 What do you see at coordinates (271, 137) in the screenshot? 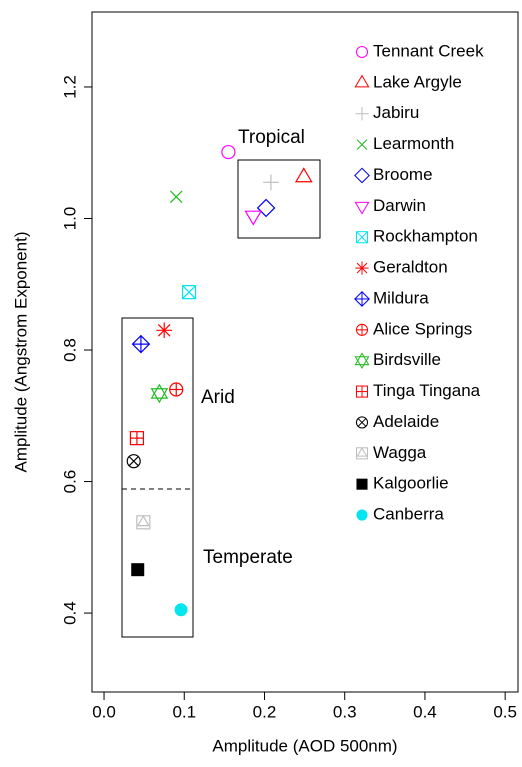
I see `annotation: Tropical` at bounding box center [271, 137].